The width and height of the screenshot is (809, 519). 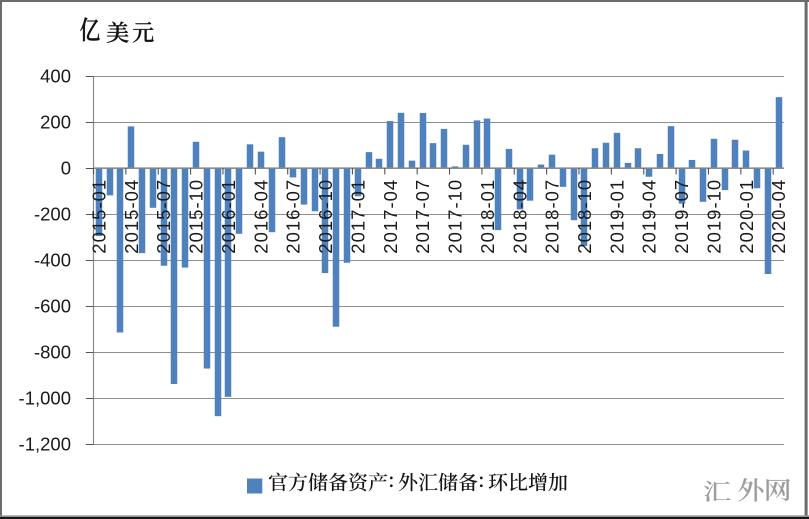 I want to click on svg-text: -200, so click(x=52, y=214).